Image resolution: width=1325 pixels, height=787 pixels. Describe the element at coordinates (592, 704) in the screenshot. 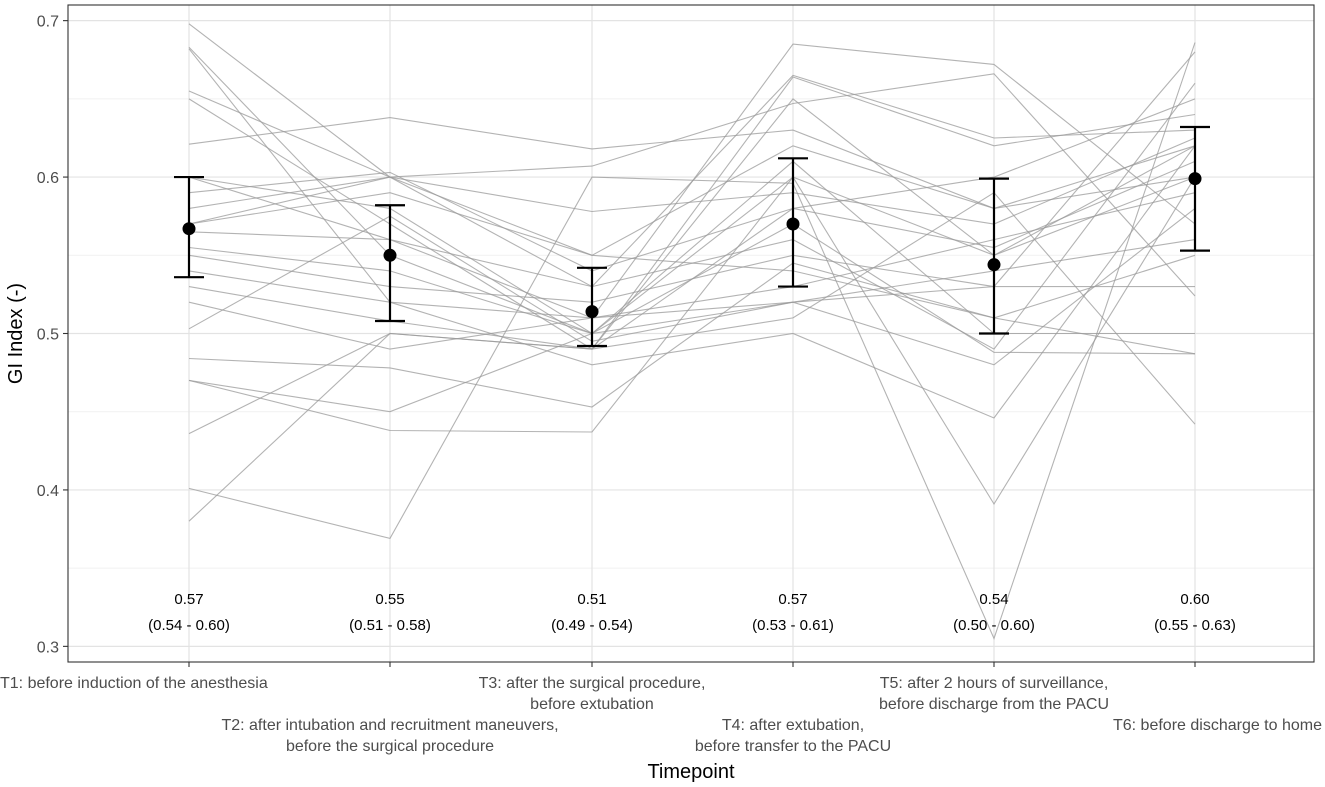

I see `x-tick-label-t3: before extubation` at that location.